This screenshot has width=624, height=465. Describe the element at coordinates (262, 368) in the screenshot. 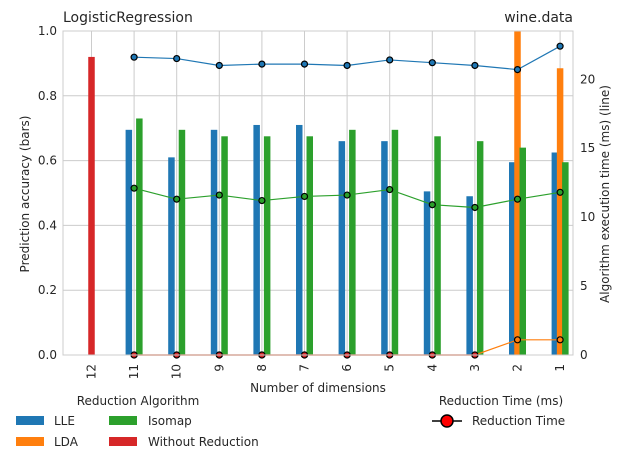

I see `x-tick-label: 8` at that location.